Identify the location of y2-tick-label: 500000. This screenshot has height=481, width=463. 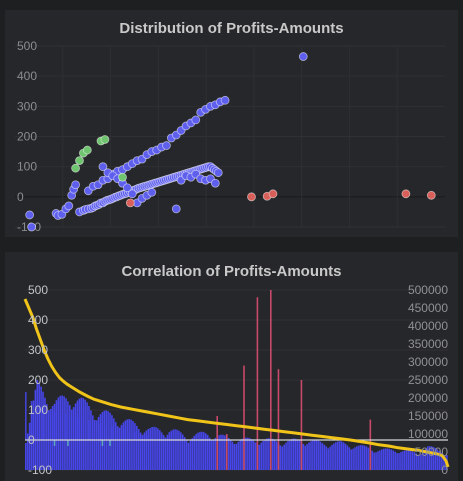
(428, 290).